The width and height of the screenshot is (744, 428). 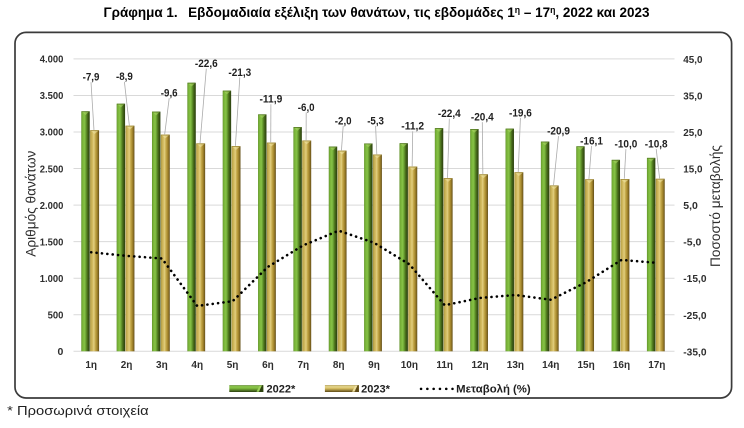 I want to click on svg-text: 0, so click(x=61, y=352).